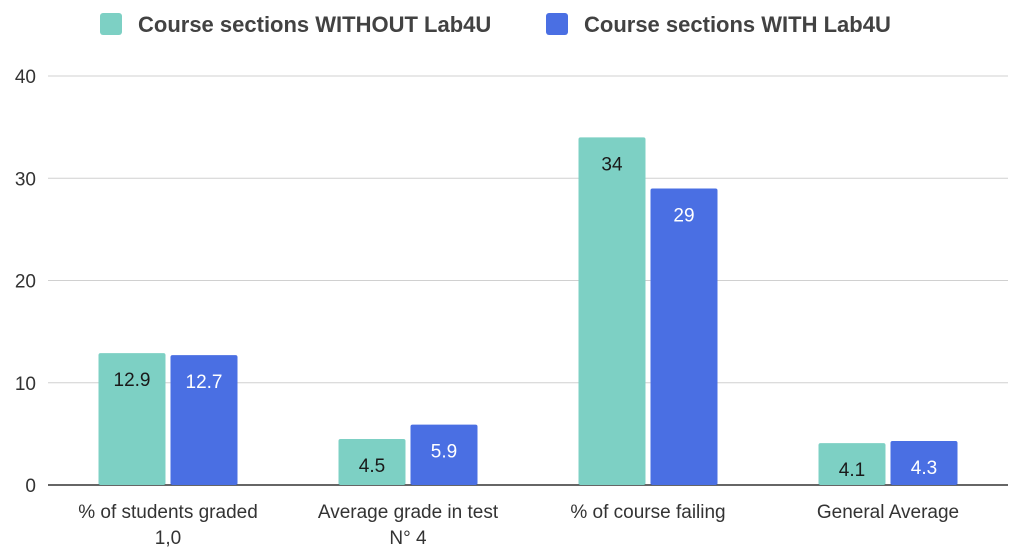 Image resolution: width=1024 pixels, height=555 pixels. Describe the element at coordinates (852, 470) in the screenshot. I see `data-label: 4.1` at that location.